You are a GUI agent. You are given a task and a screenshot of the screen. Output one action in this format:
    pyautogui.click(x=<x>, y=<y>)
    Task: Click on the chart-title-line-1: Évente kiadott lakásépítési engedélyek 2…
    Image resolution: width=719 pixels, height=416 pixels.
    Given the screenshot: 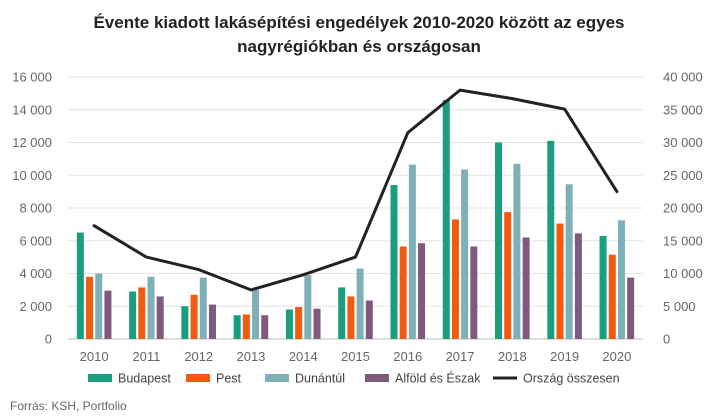 What is the action you would take?
    pyautogui.click(x=358, y=22)
    